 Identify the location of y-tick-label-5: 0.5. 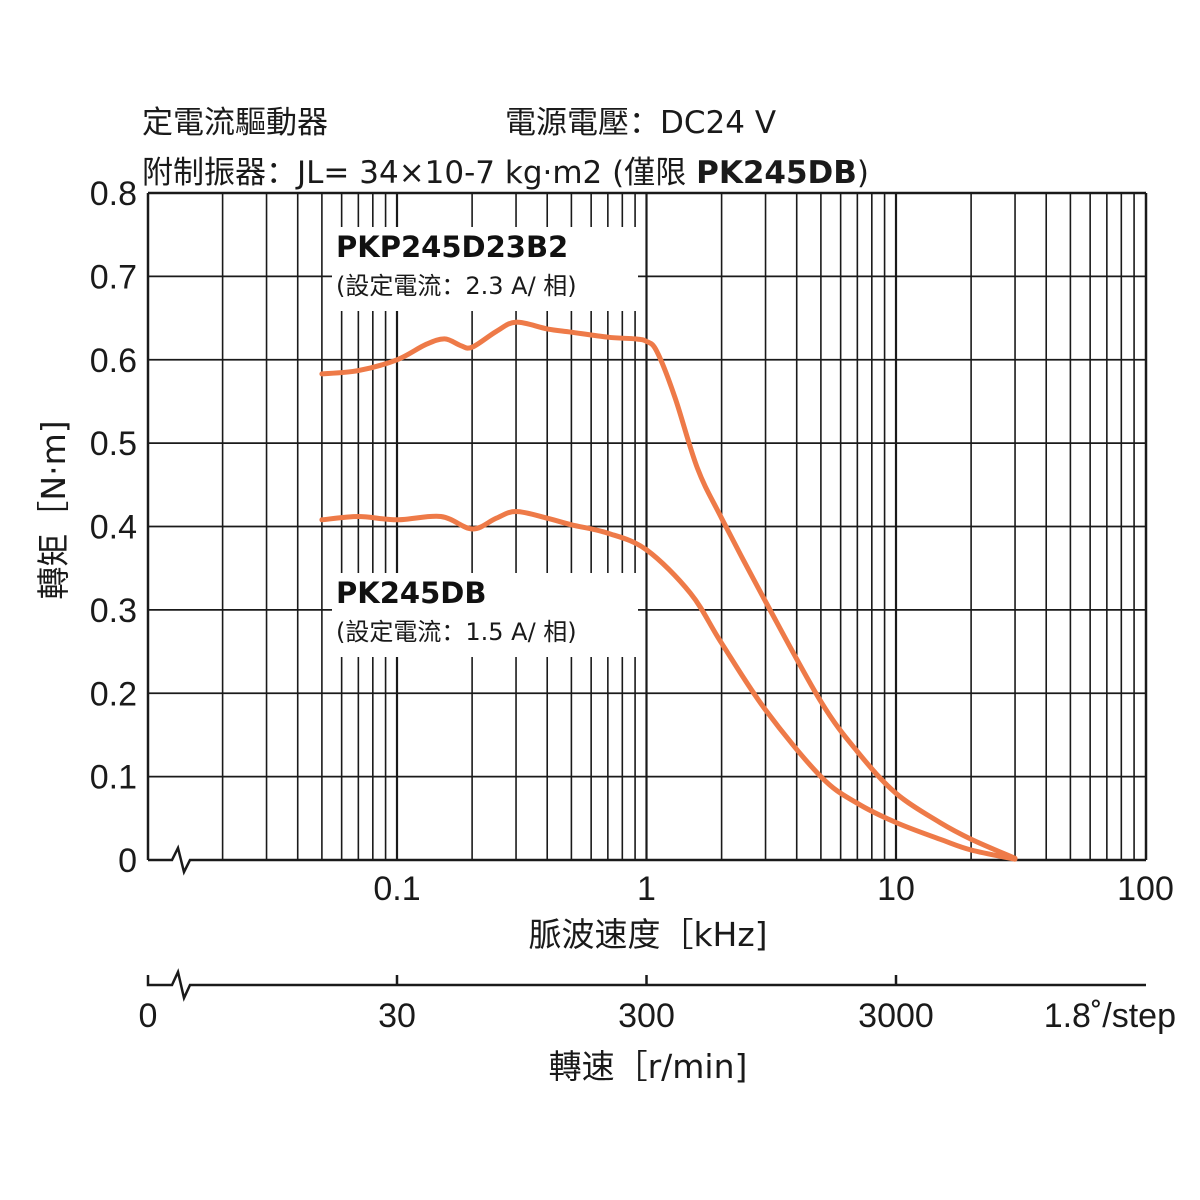
(113, 444).